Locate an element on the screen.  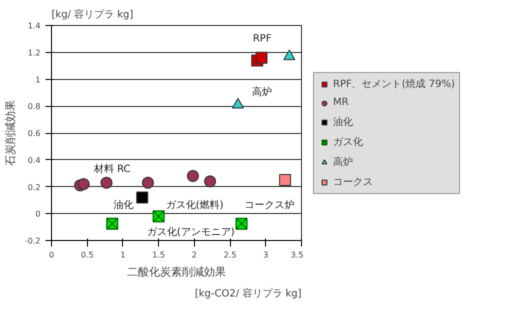
y-tick-label: 0.2 is located at coordinates (34, 187).